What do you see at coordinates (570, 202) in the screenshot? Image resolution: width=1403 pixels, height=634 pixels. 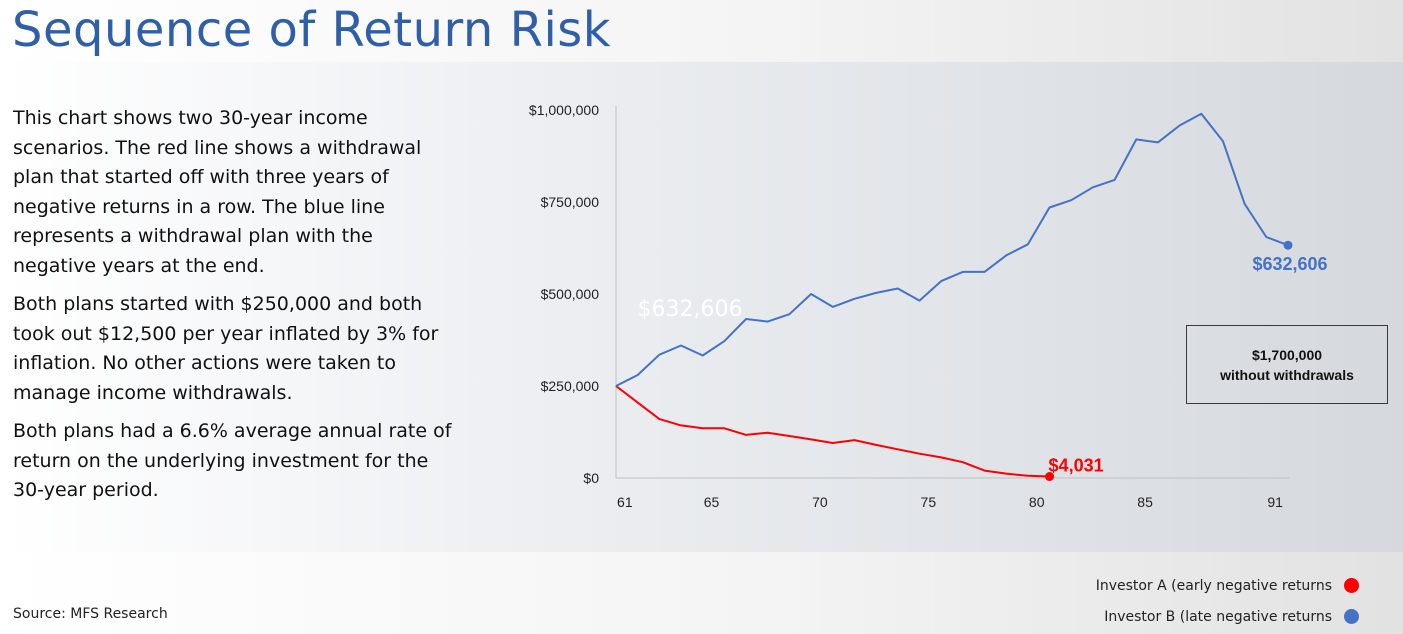 I see `y-tick-label: $750,000` at bounding box center [570, 202].